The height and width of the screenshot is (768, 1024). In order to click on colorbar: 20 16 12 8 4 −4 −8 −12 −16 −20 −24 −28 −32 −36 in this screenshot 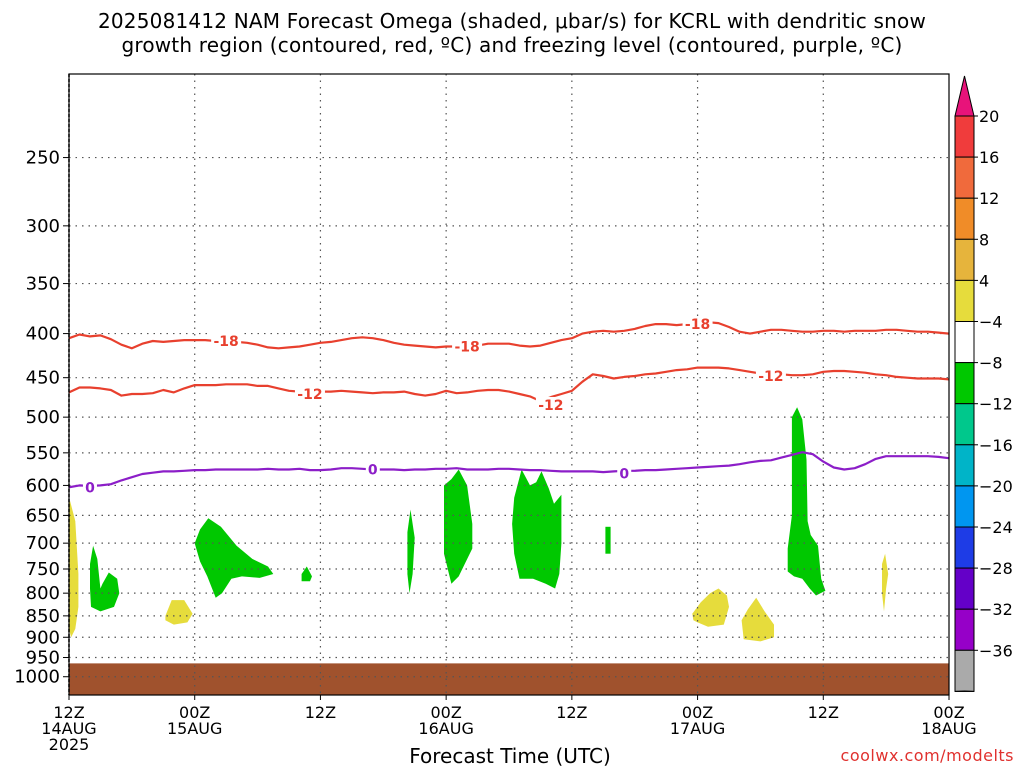, I will do `click(983, 383)`.